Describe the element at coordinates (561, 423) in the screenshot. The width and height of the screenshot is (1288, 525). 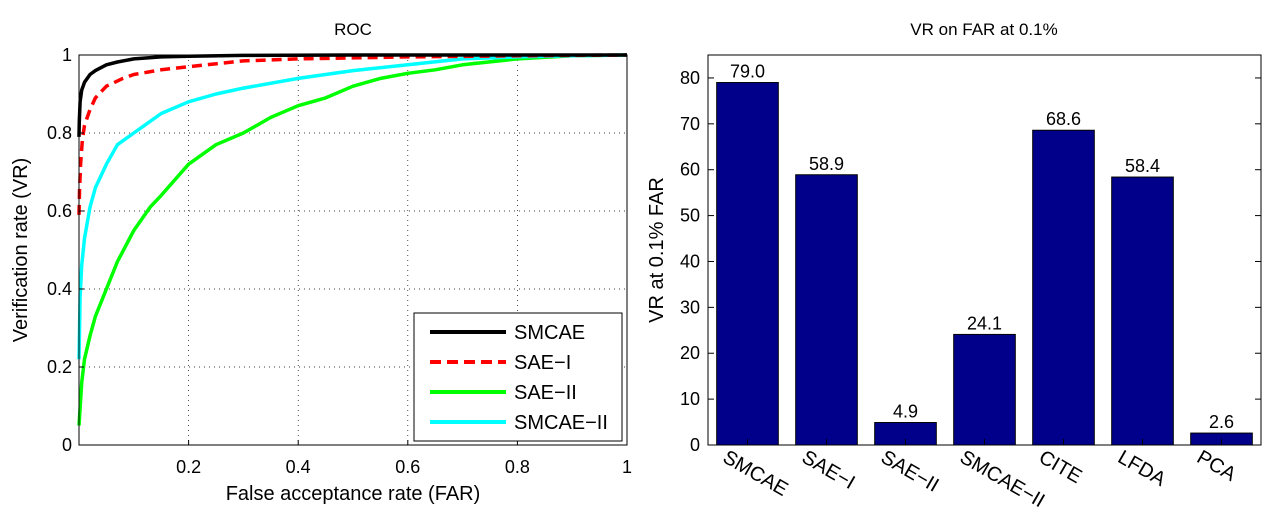
I see `roc-legend-label: SMCAE−II` at that location.